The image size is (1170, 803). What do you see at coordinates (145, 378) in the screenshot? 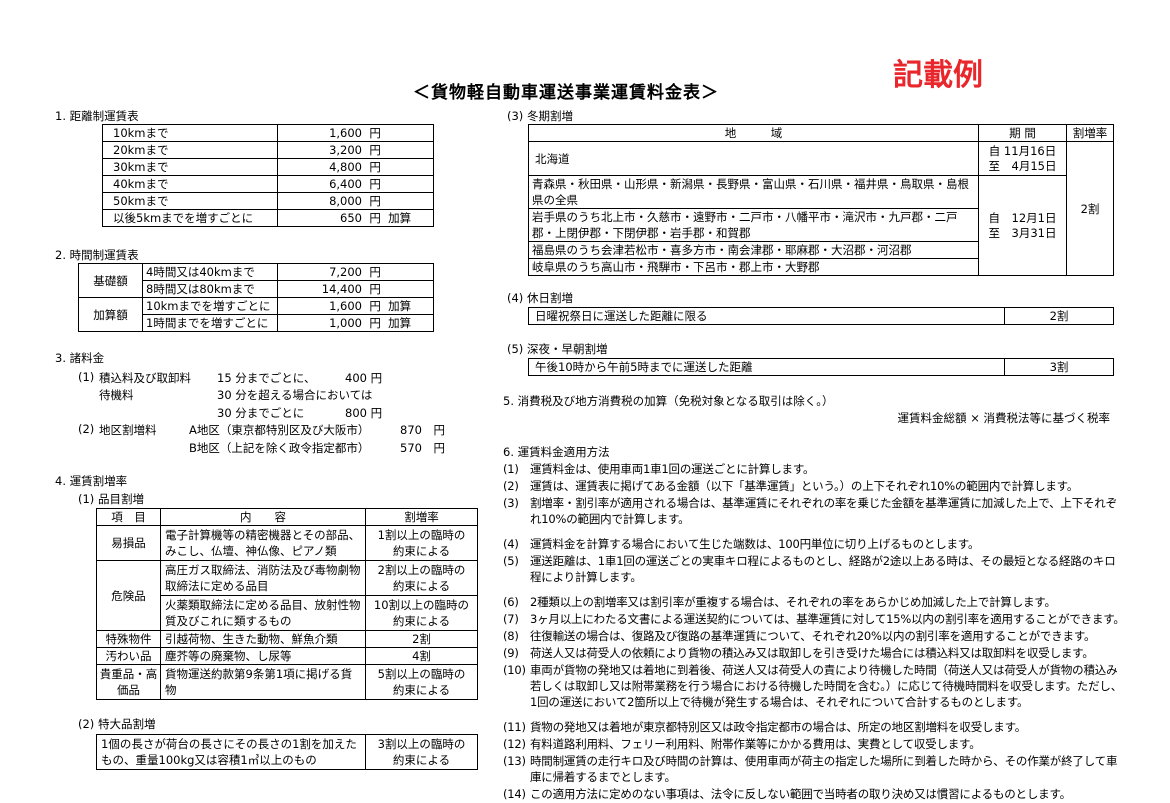
I see `s3-item1-label1: 積込料及び取卸料` at bounding box center [145, 378].